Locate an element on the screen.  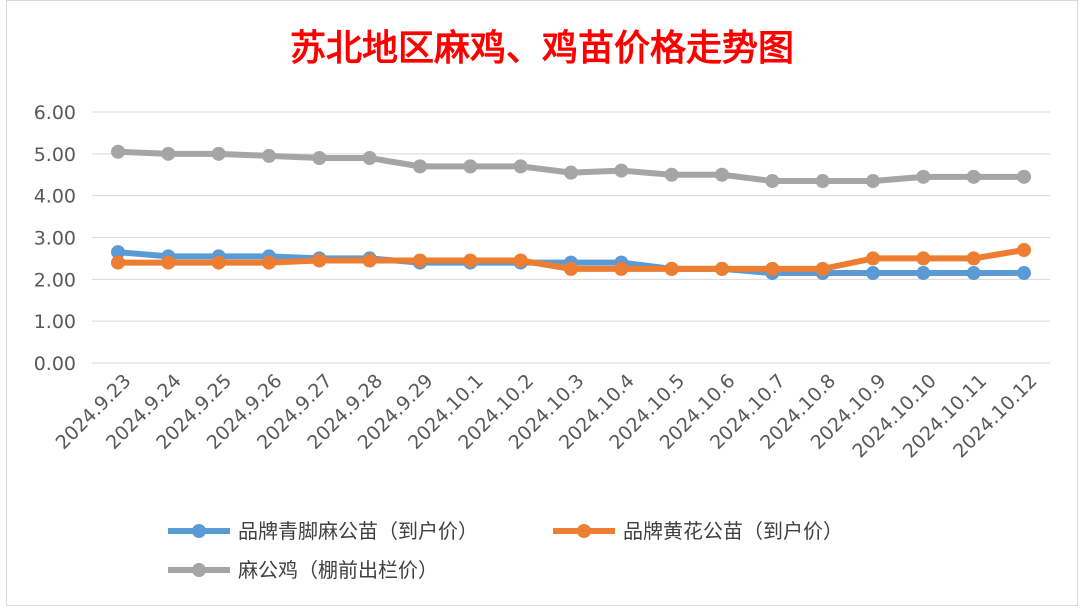
legend-item: 麻公鸡（棚前出栏价） is located at coordinates (303, 570).